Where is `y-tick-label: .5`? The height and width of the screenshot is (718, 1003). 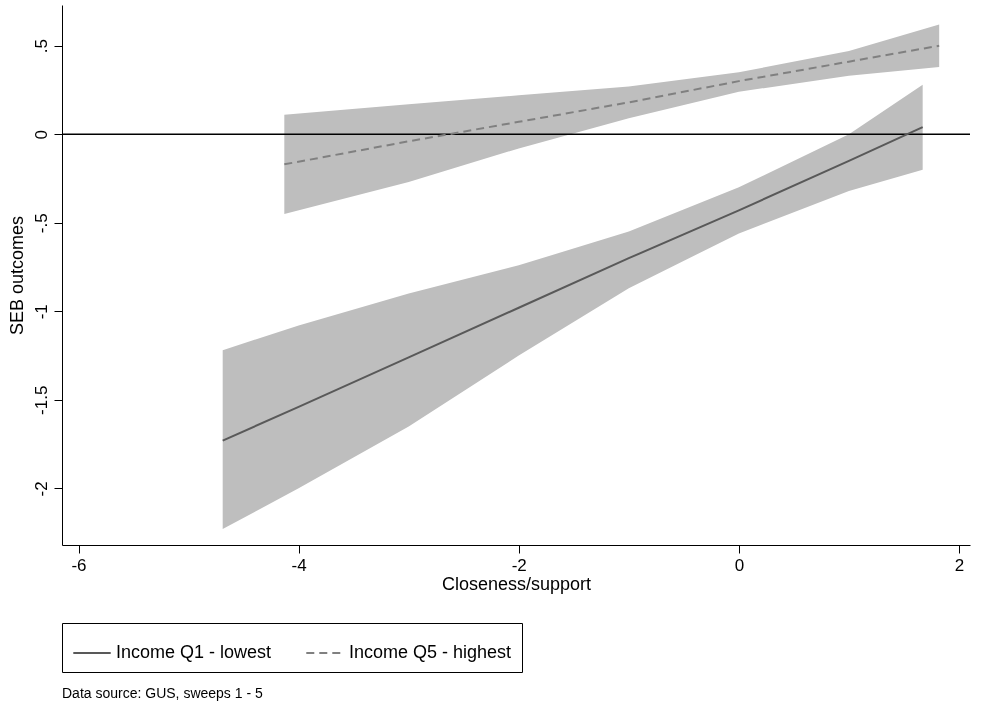
y-tick-label: .5 is located at coordinates (41, 46).